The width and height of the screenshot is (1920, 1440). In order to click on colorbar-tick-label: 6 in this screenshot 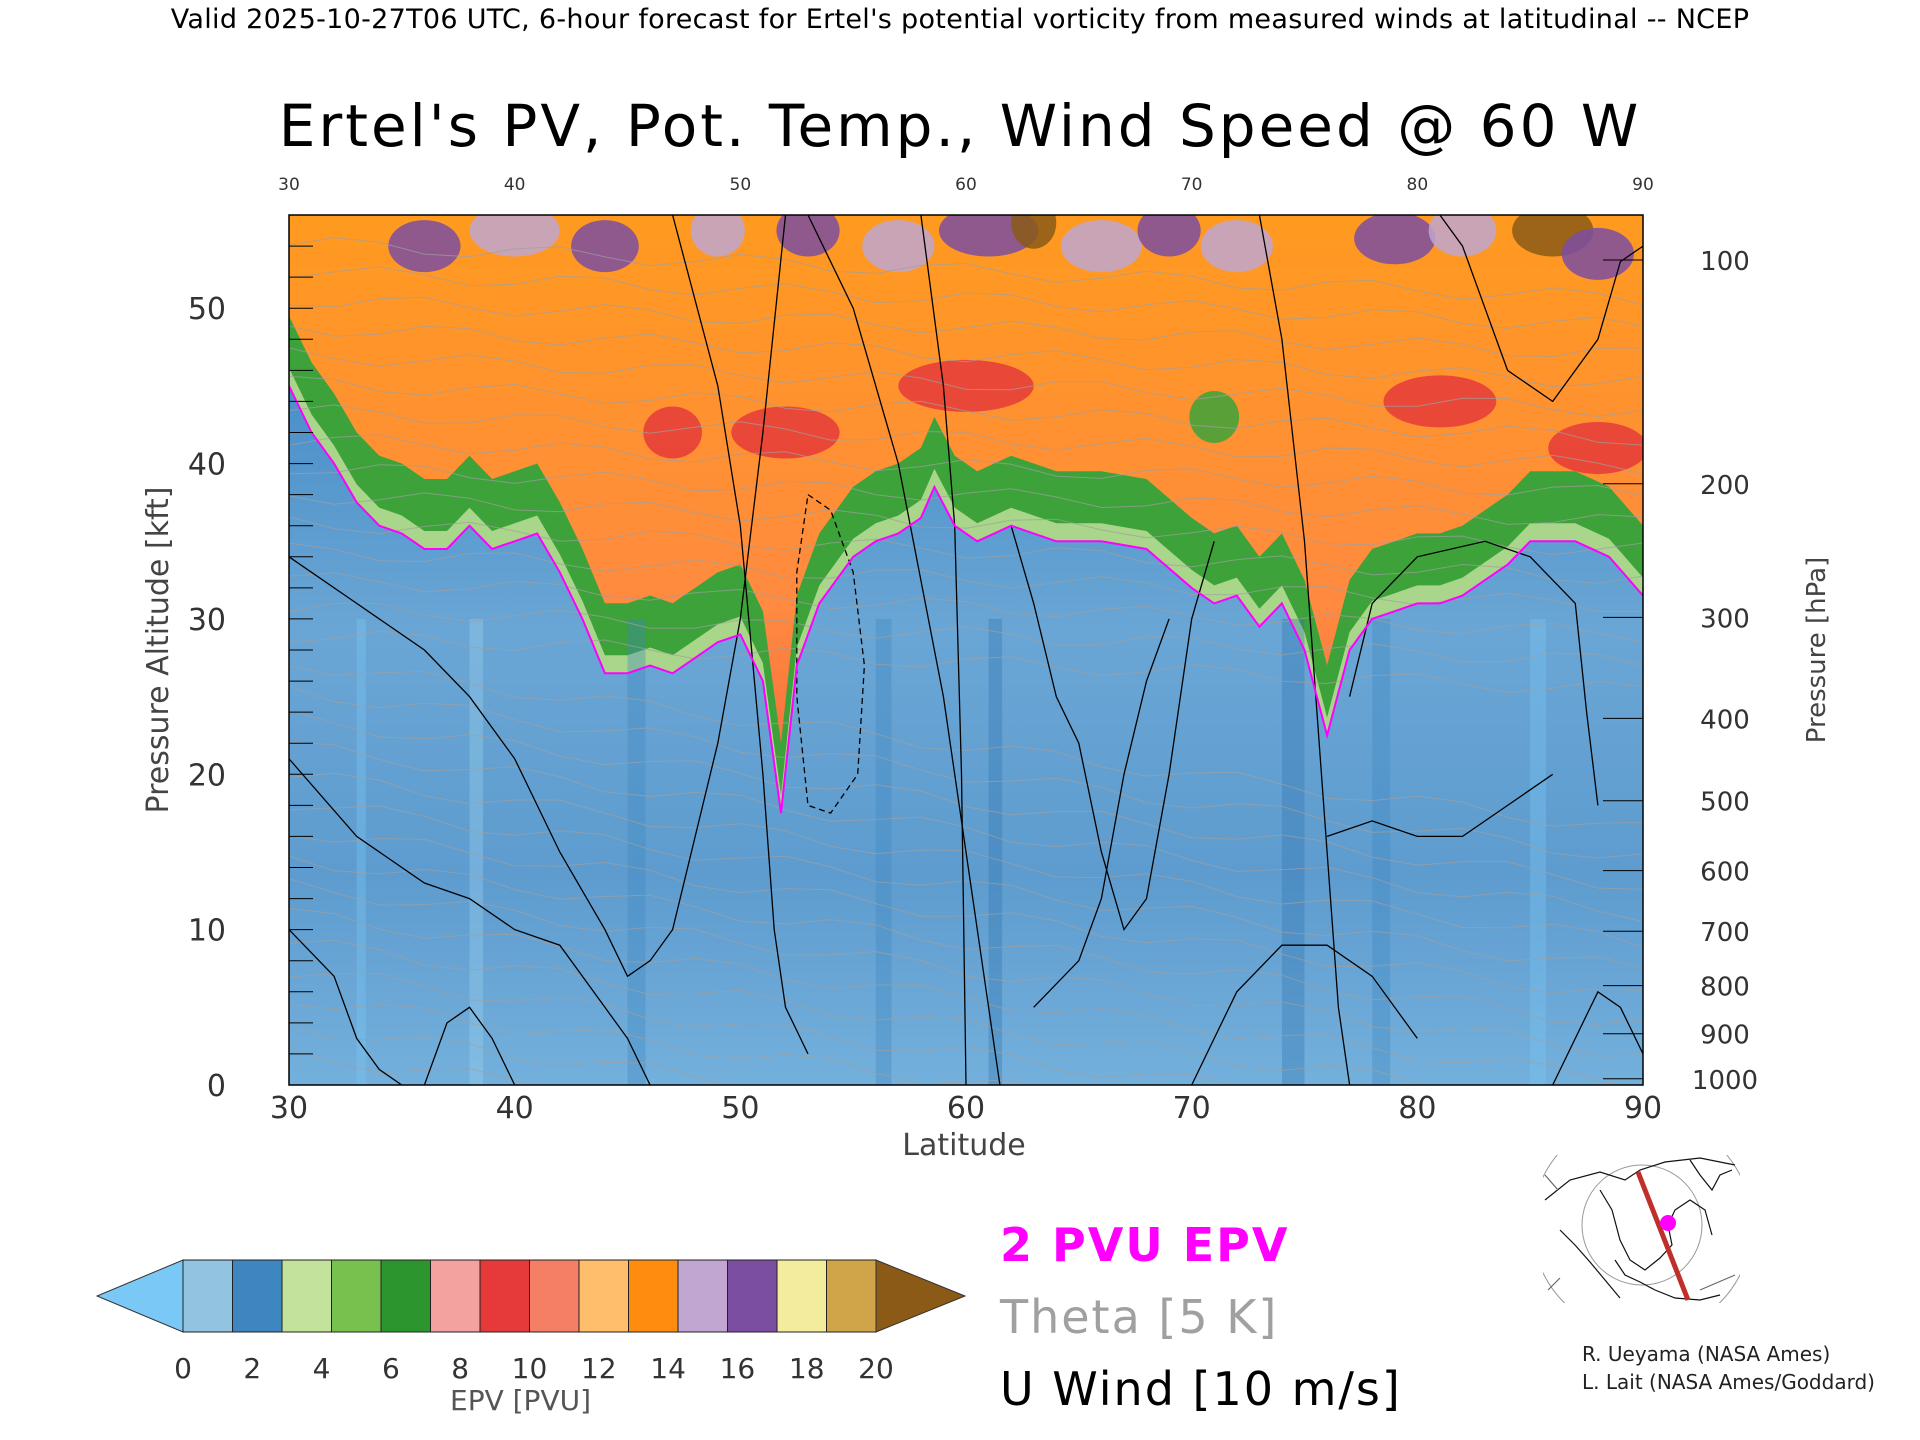, I will do `click(391, 1368)`.